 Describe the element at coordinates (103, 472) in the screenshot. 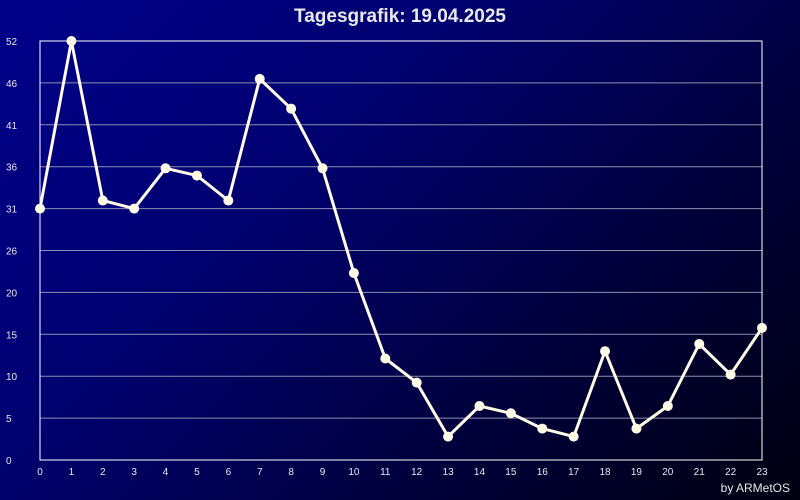

I see `x-tick-label: 2` at that location.